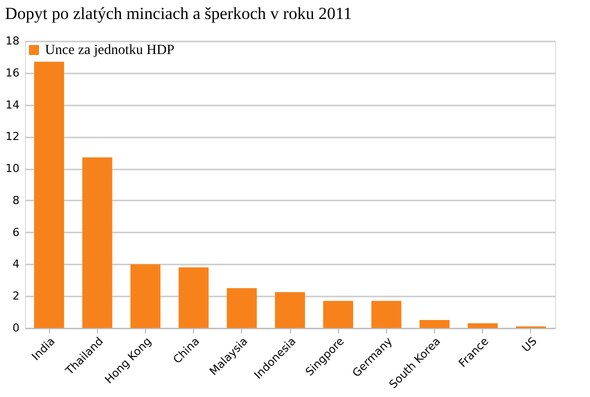 The height and width of the screenshot is (397, 590). What do you see at coordinates (16, 232) in the screenshot?
I see `y-tick-label: 6` at bounding box center [16, 232].